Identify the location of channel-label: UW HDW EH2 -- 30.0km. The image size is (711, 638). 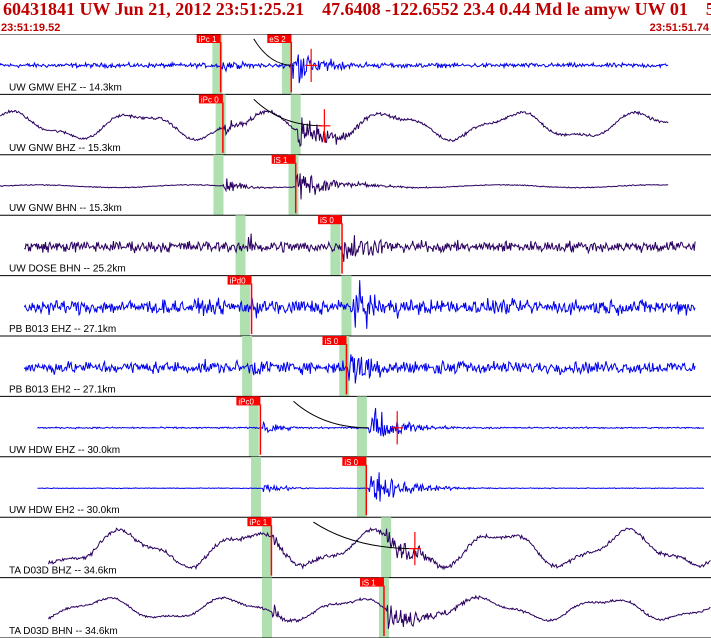
(64, 510).